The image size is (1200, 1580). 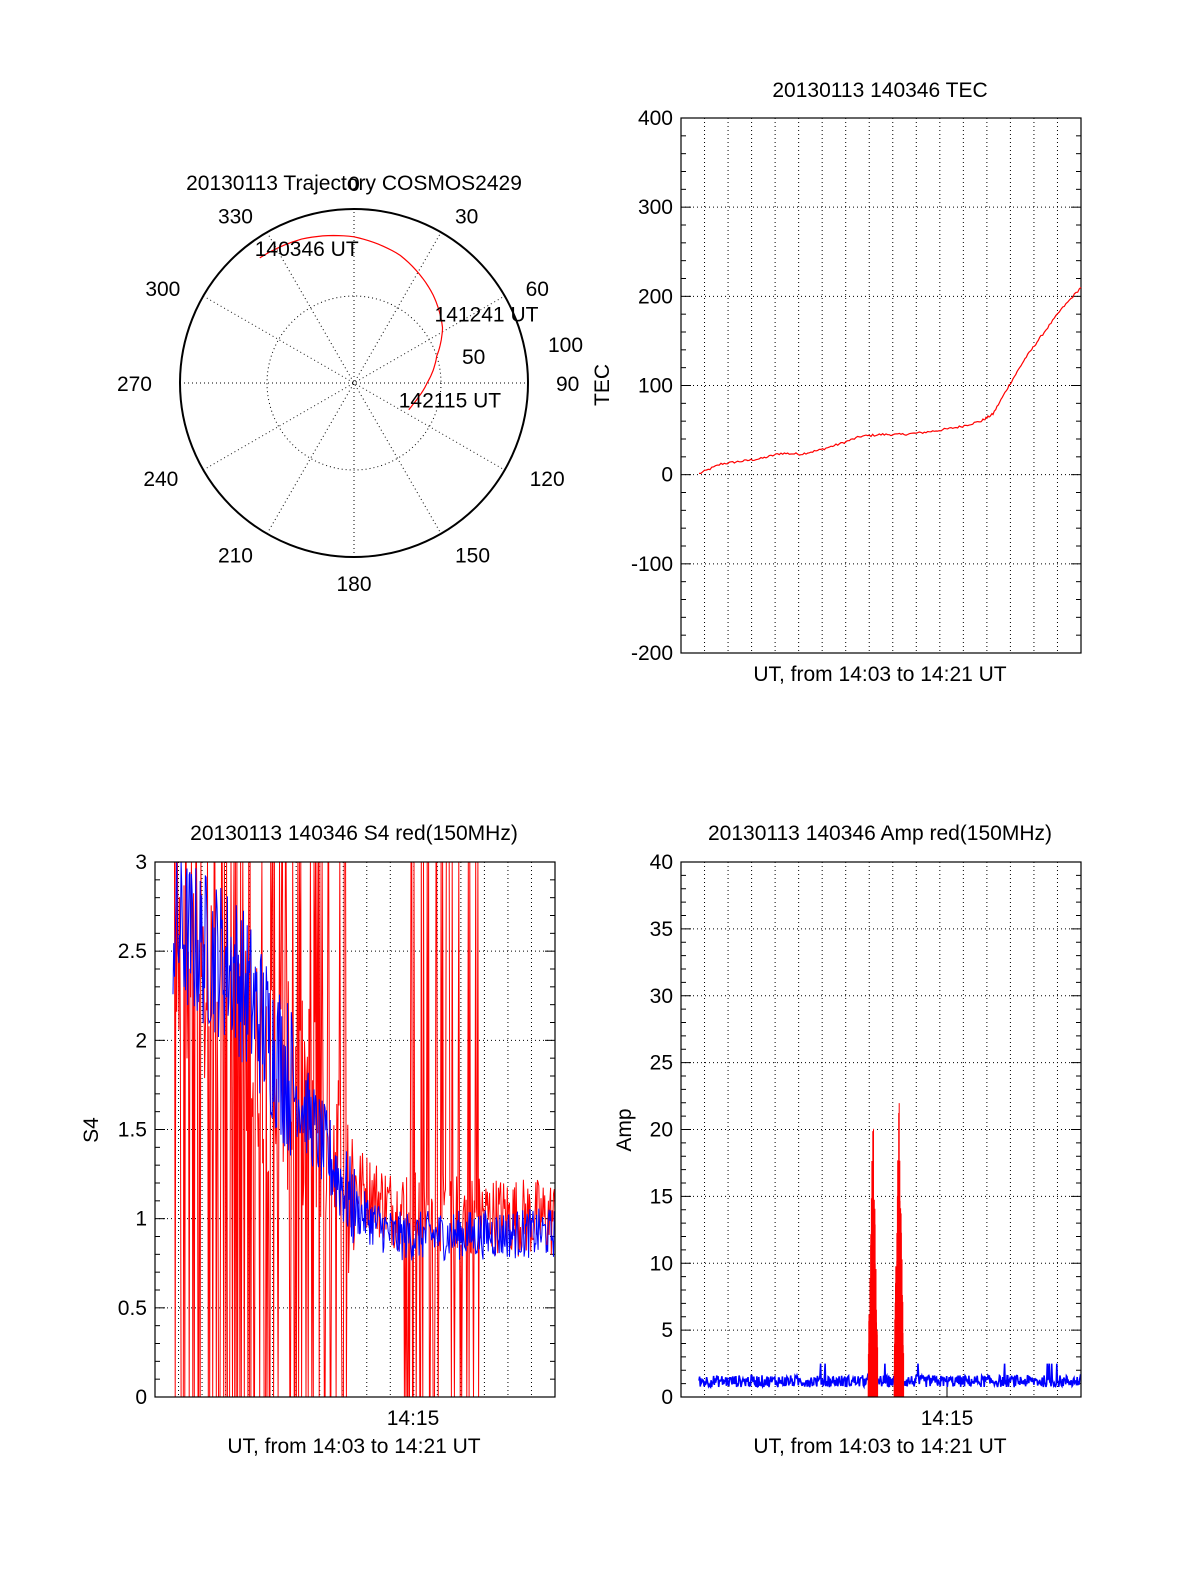 I want to click on tec-grid, so click(x=881, y=385).